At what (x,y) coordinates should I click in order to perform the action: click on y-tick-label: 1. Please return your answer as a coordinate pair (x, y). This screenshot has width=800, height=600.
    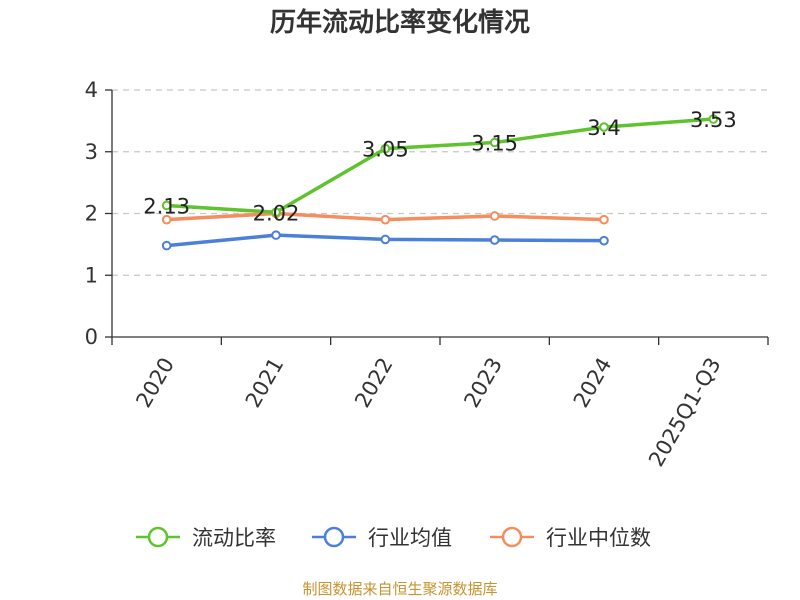
    Looking at the image, I should click on (91, 275).